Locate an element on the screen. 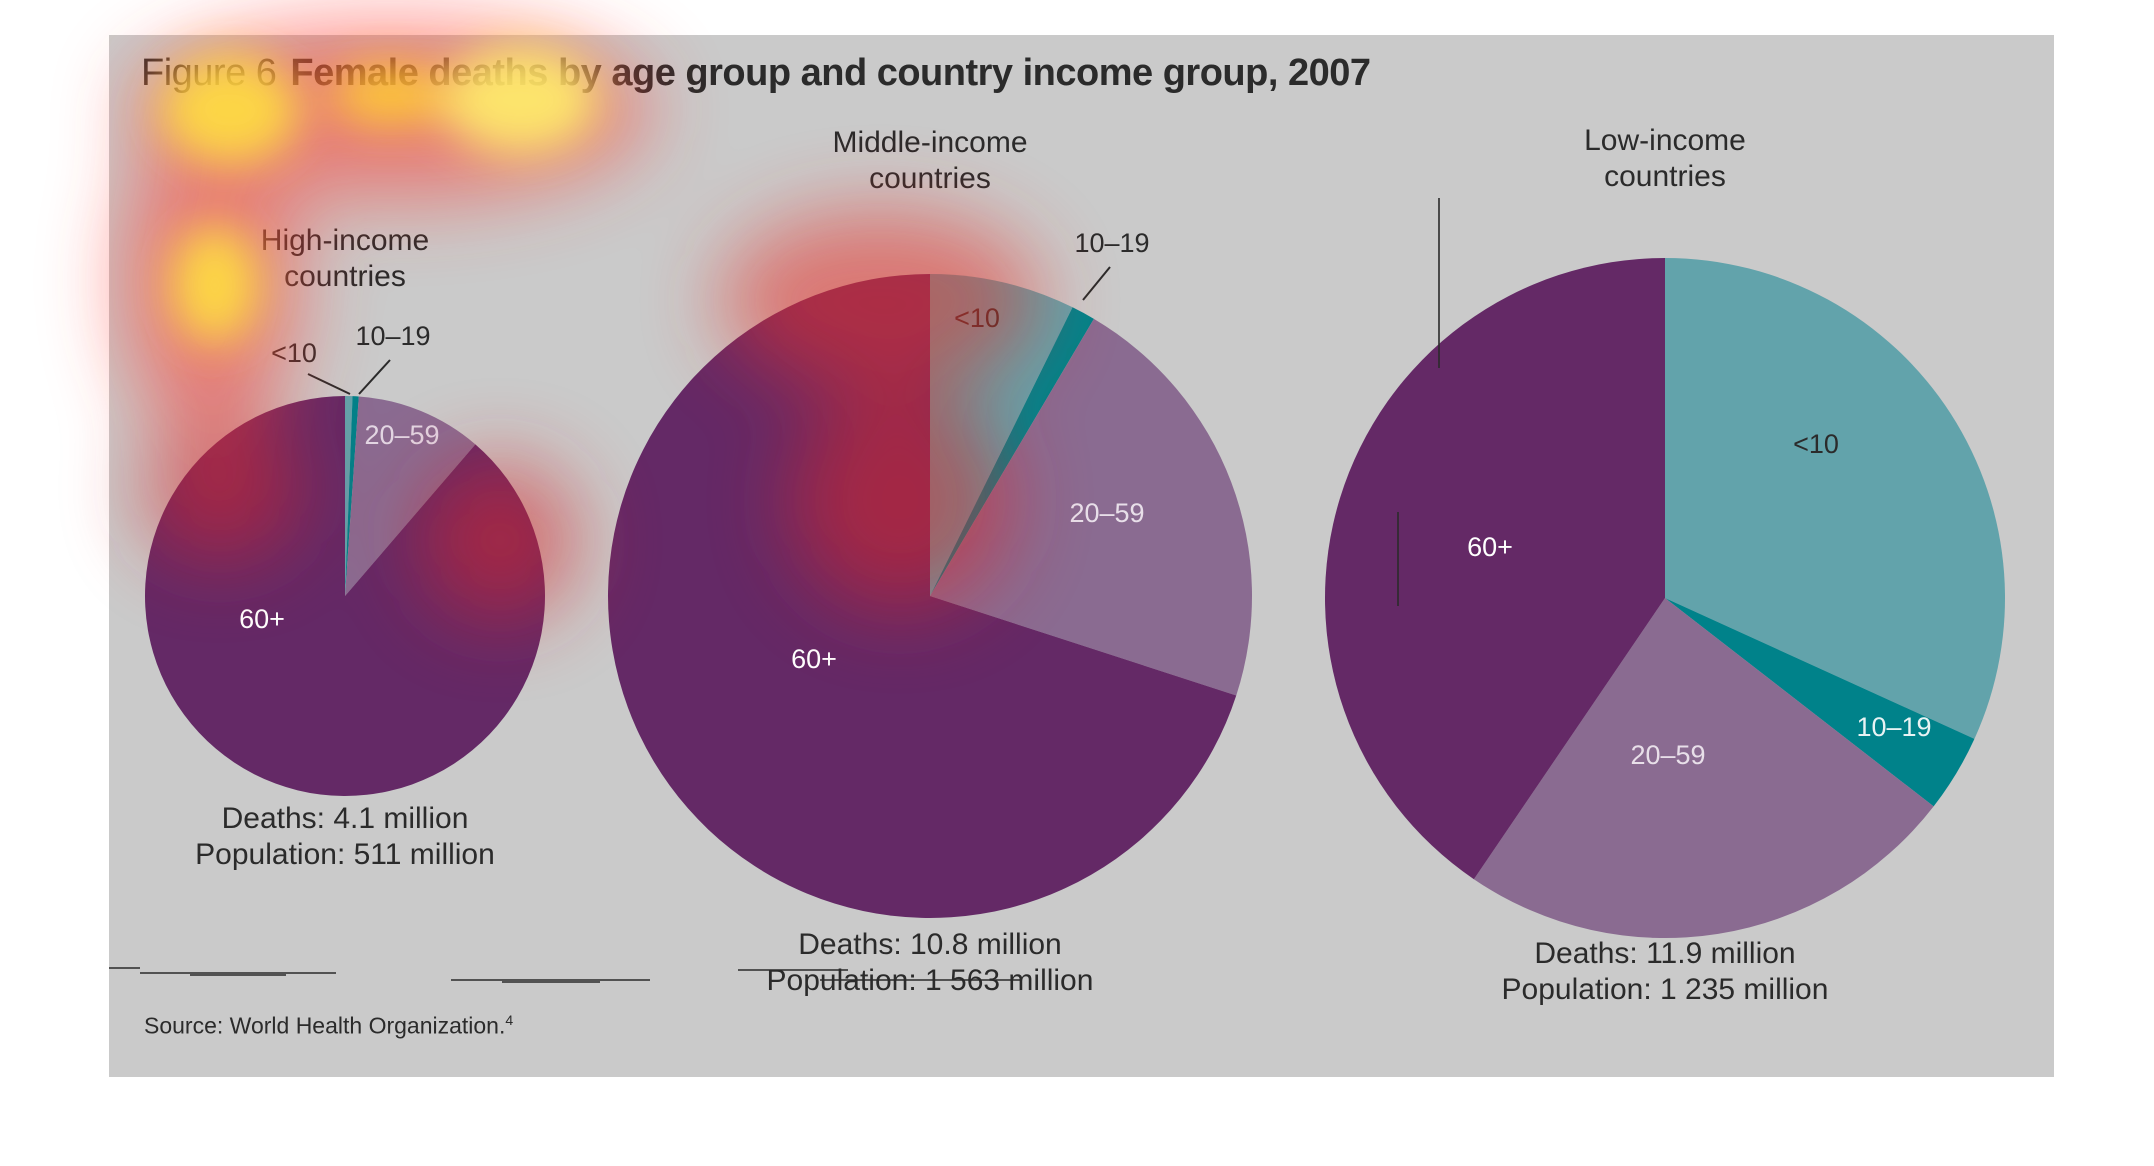 The image size is (2154, 1166). high-income-population: Population: 511 million is located at coordinates (345, 854).